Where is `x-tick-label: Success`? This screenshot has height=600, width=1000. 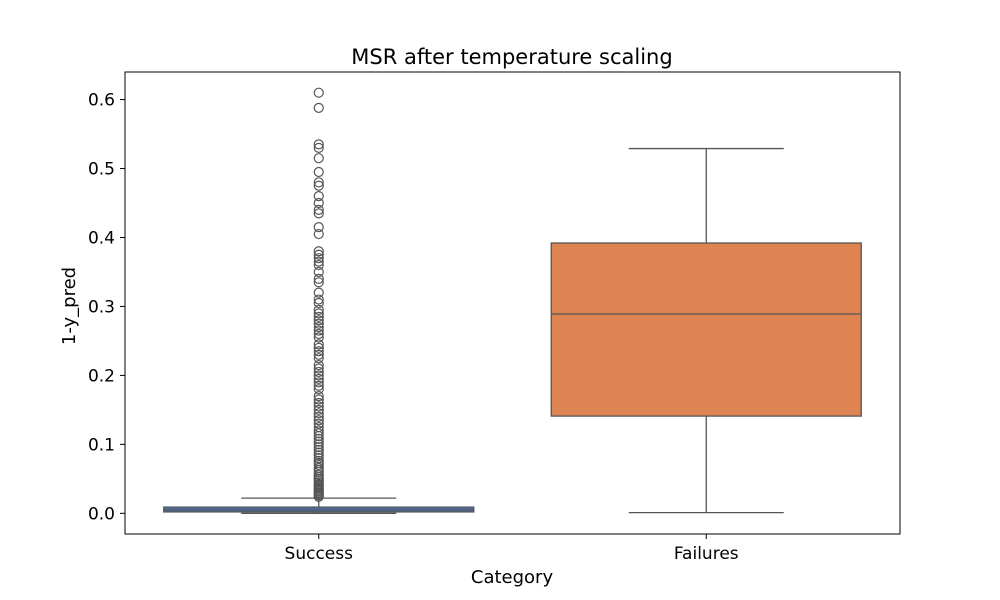
x-tick-label: Success is located at coordinates (319, 554).